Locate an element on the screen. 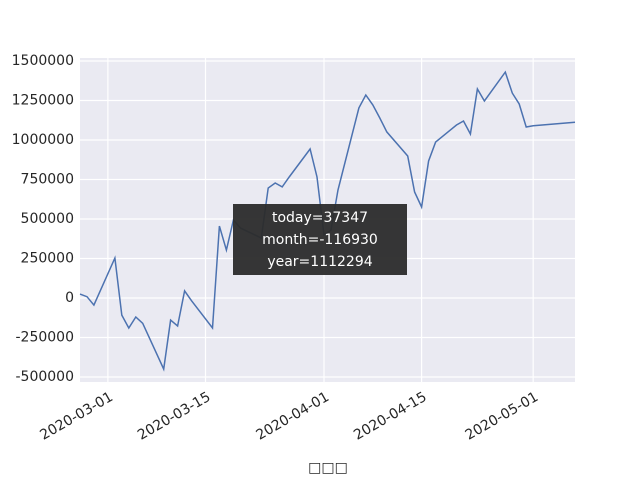  y-tick-label: 250000 is located at coordinates (47, 259).